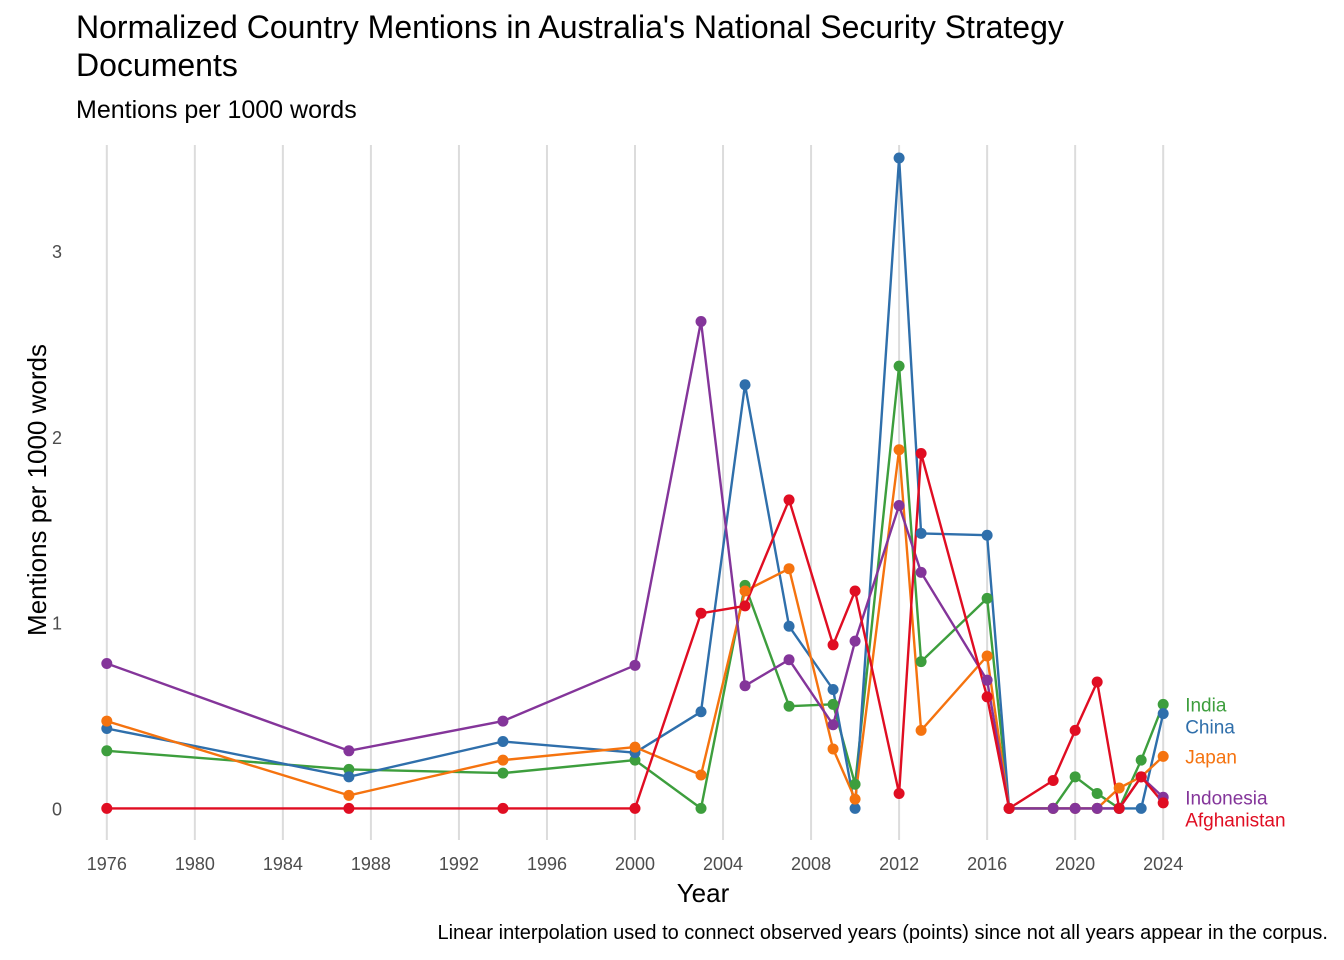 This screenshot has width=1344, height=960. Describe the element at coordinates (987, 535) in the screenshot. I see `point-china-2016` at that location.